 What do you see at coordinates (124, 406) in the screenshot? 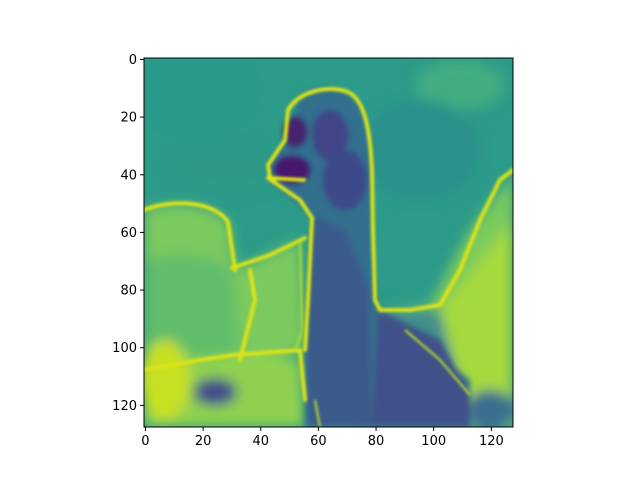
I see `y-tick-label: 120` at bounding box center [124, 406].